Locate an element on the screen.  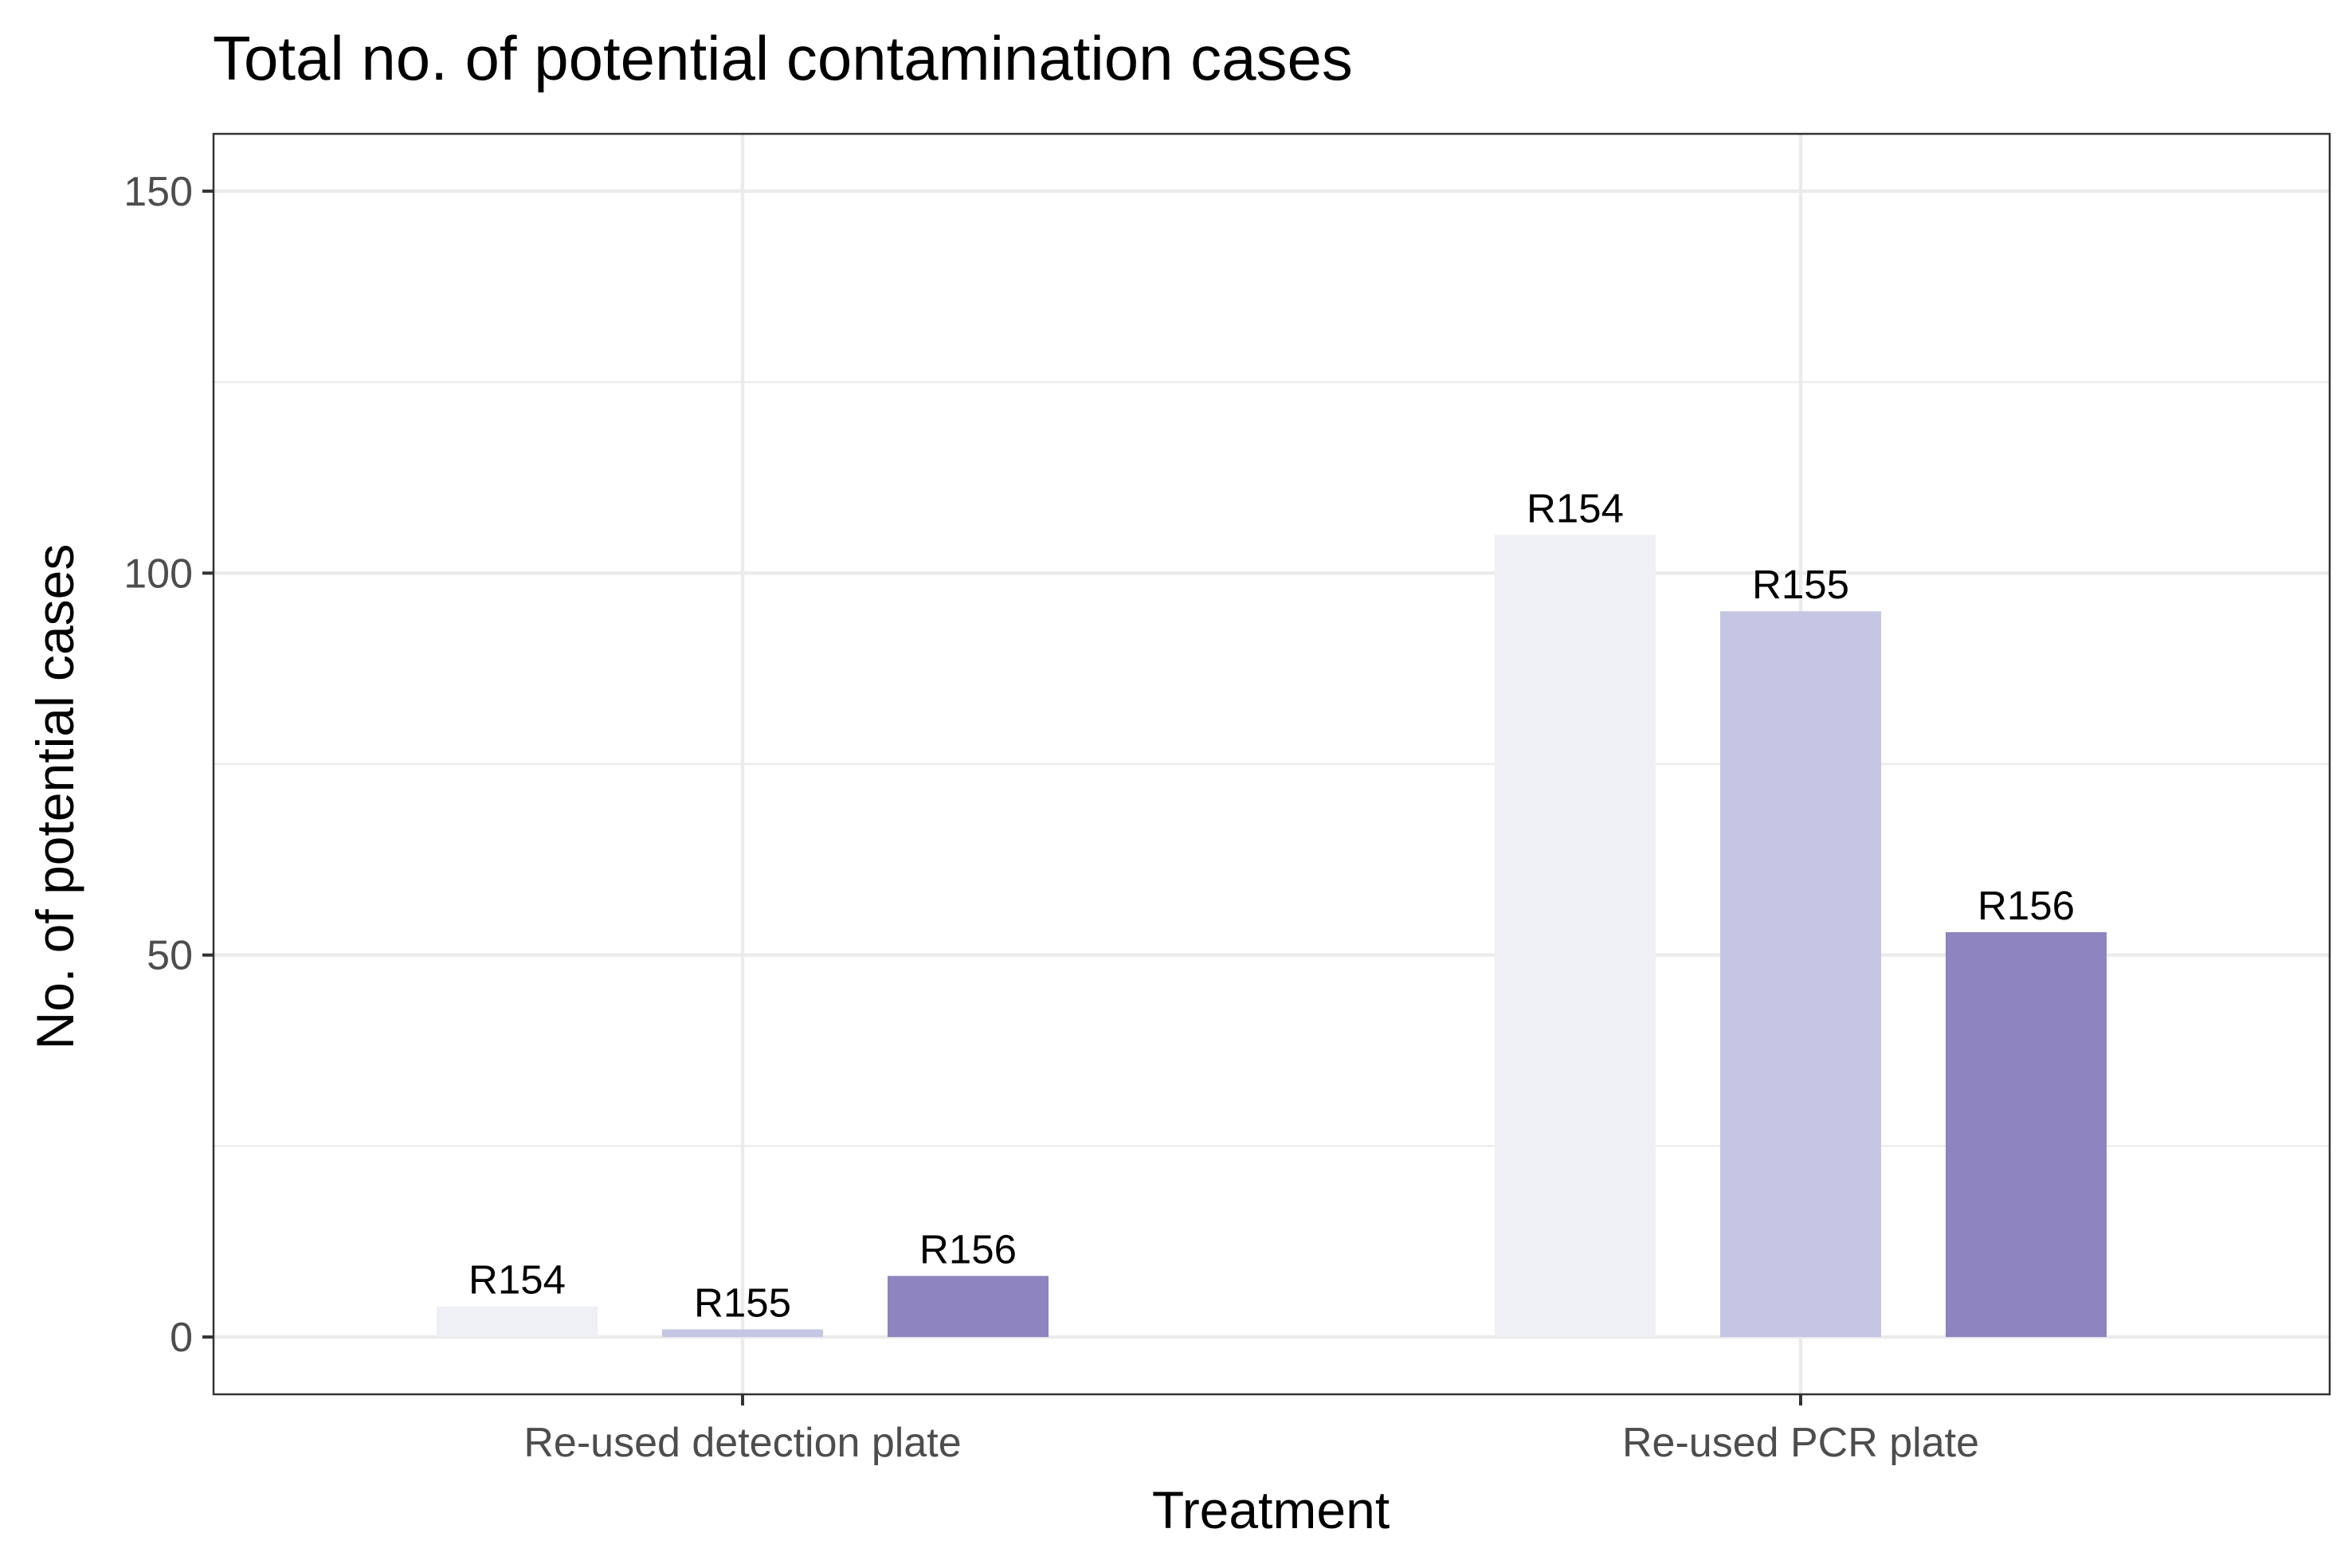
x-tick-label: Re-used detection plate is located at coordinates (742, 1443).